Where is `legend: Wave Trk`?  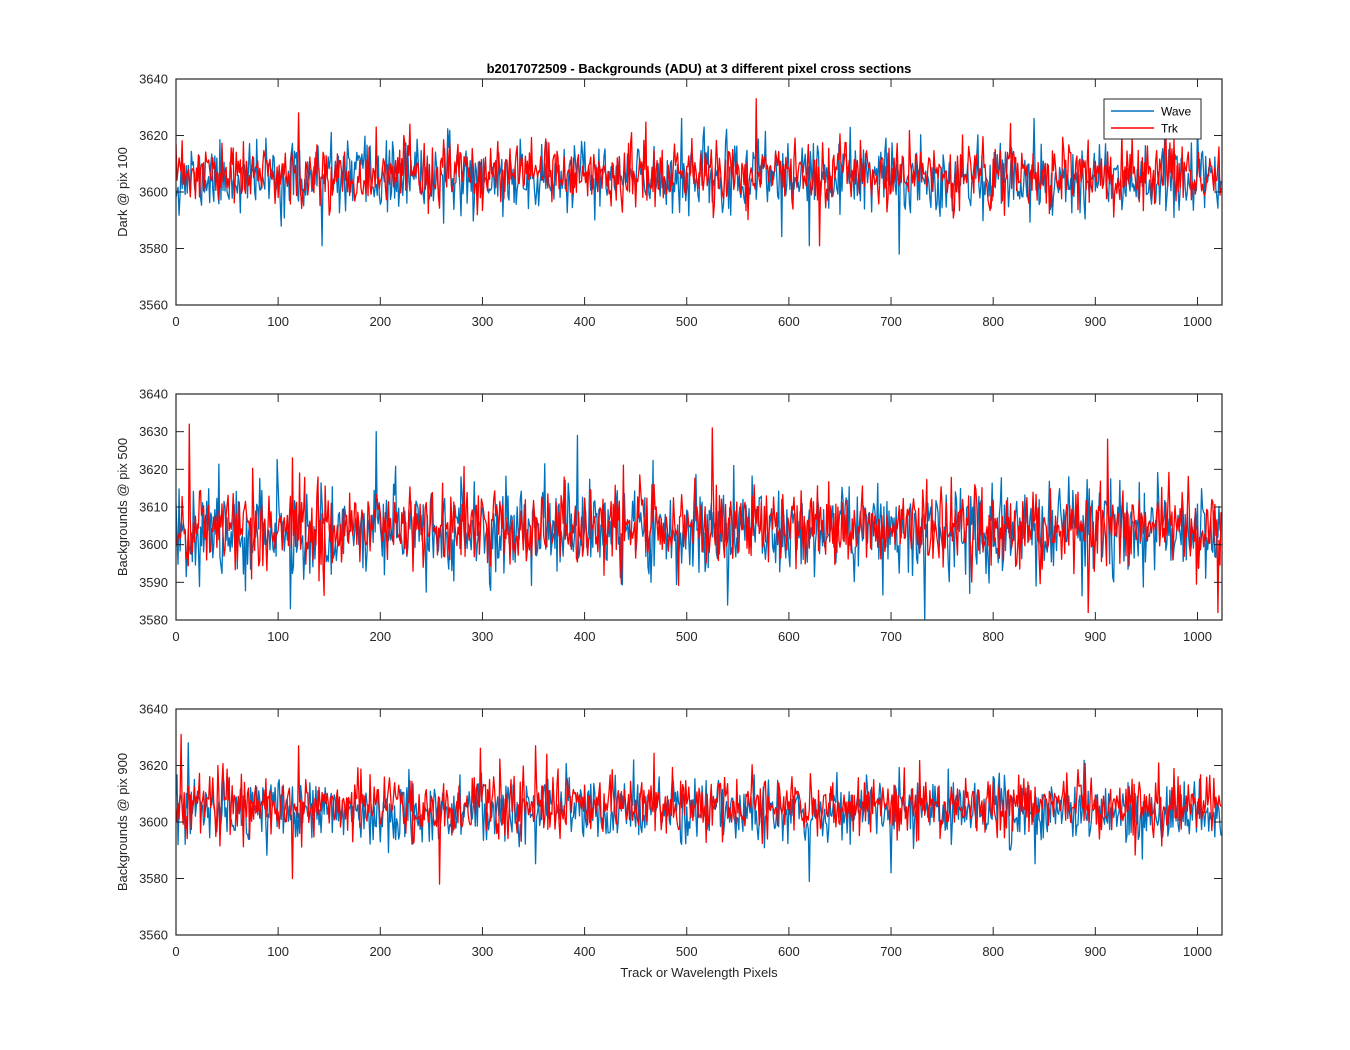 legend: Wave Trk is located at coordinates (1152, 119).